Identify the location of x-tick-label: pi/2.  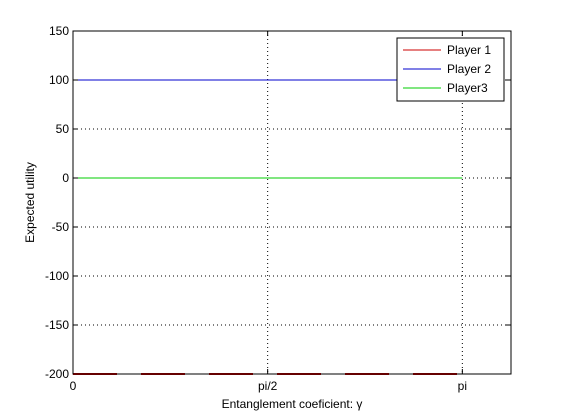
(268, 386).